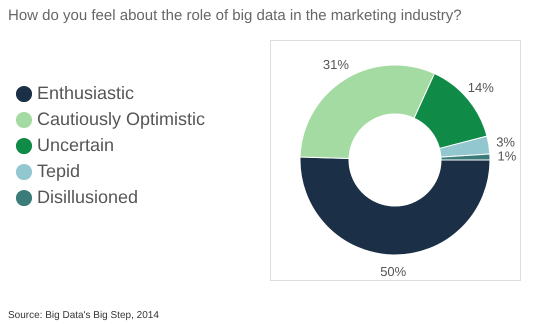  I want to click on data-label: 3%, so click(506, 142).